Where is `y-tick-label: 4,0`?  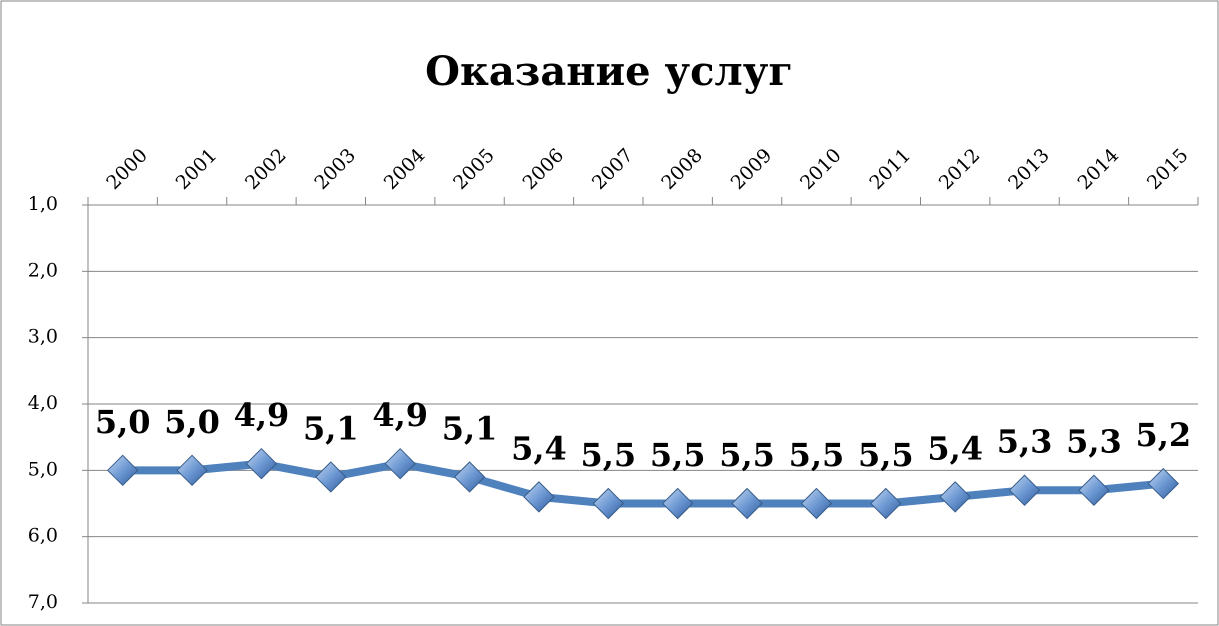 y-tick-label: 4,0 is located at coordinates (43, 403).